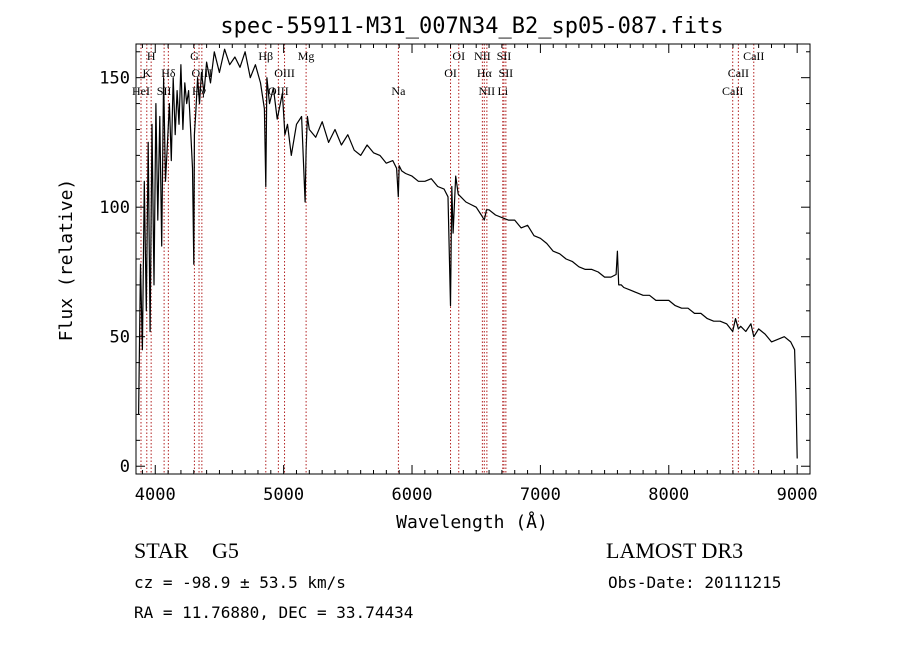  What do you see at coordinates (199, 91) in the screenshot?
I see `line-label-hγ: Hγ` at bounding box center [199, 91].